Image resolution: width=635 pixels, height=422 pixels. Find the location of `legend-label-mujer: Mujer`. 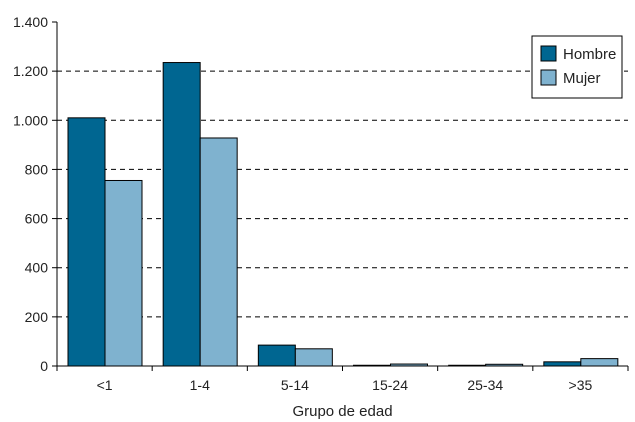

legend-label-mujer: Mujer is located at coordinates (582, 78).